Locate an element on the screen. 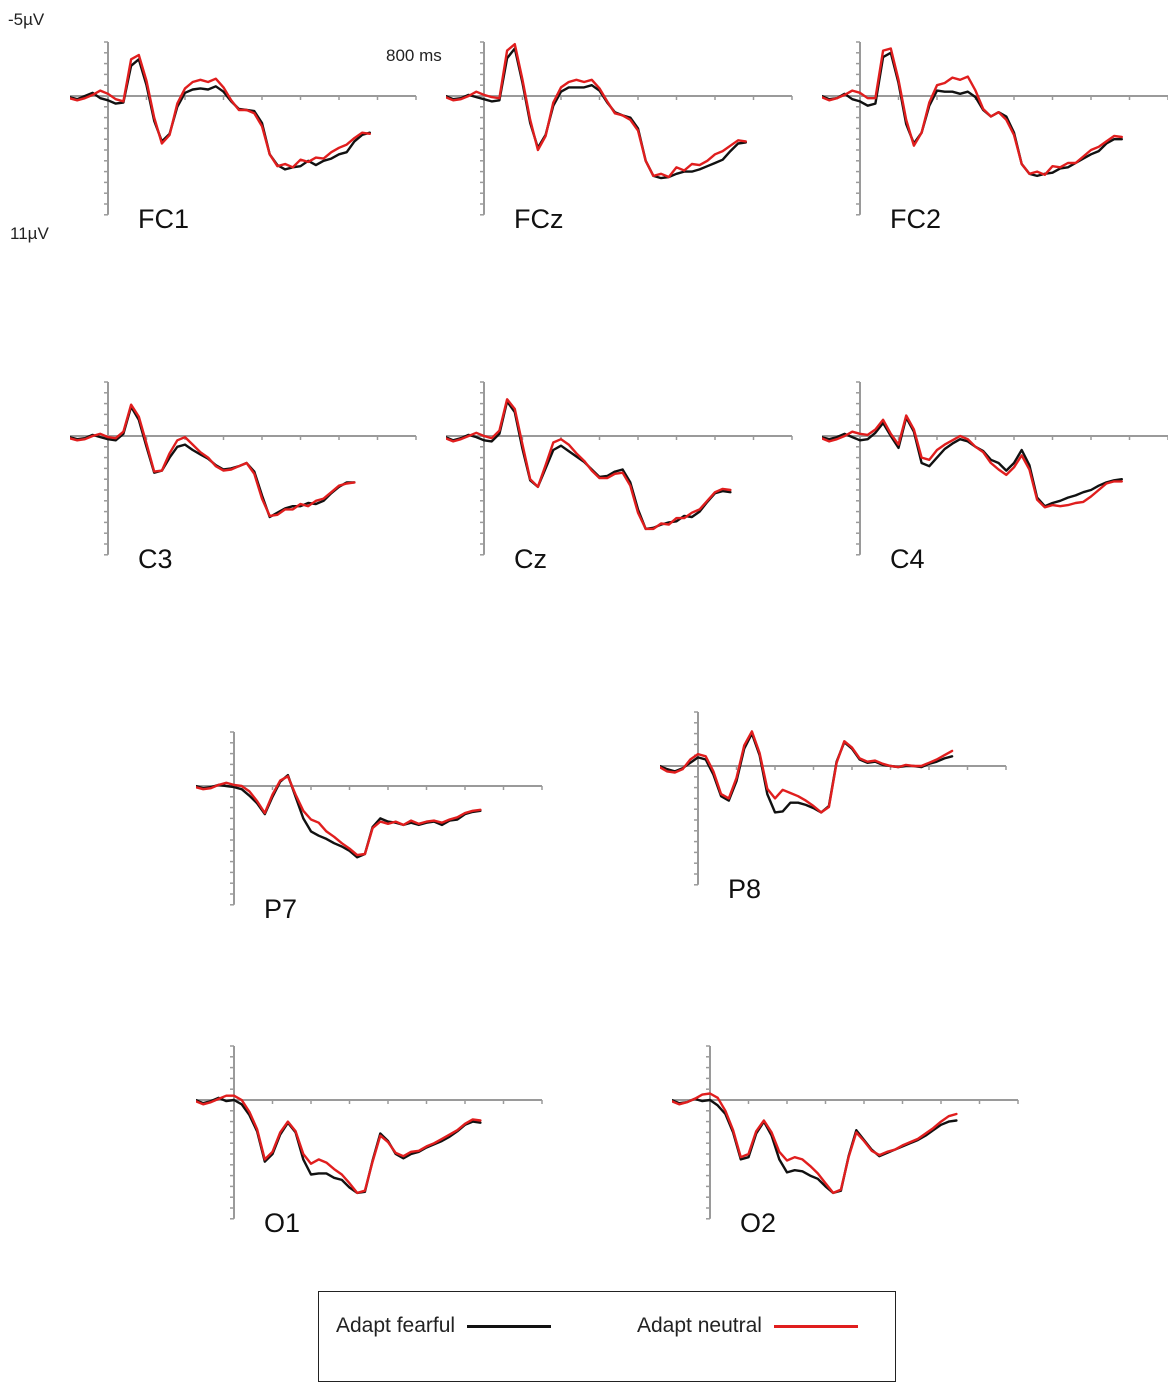 This screenshot has width=1168, height=1382. erp-panel-c3: C3 is located at coordinates (243, 477).